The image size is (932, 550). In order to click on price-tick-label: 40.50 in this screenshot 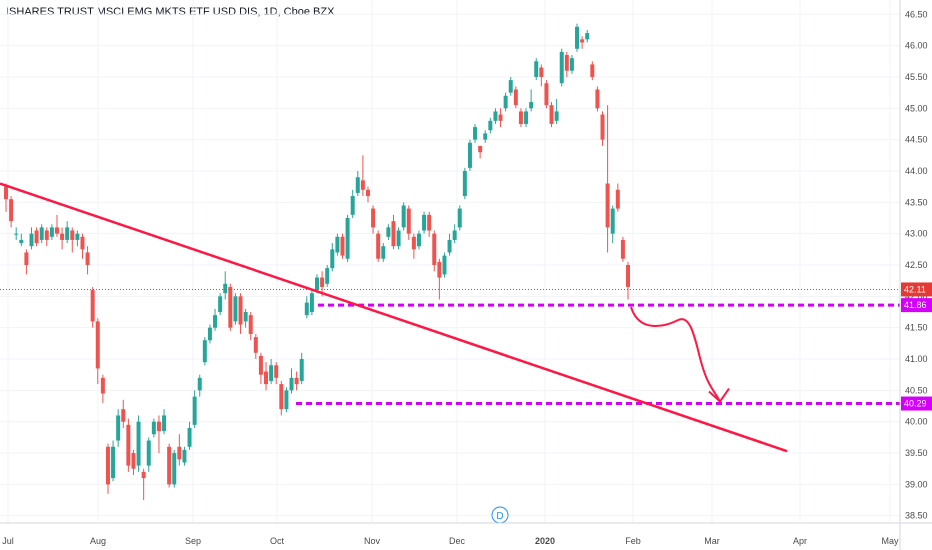, I will do `click(916, 390)`.